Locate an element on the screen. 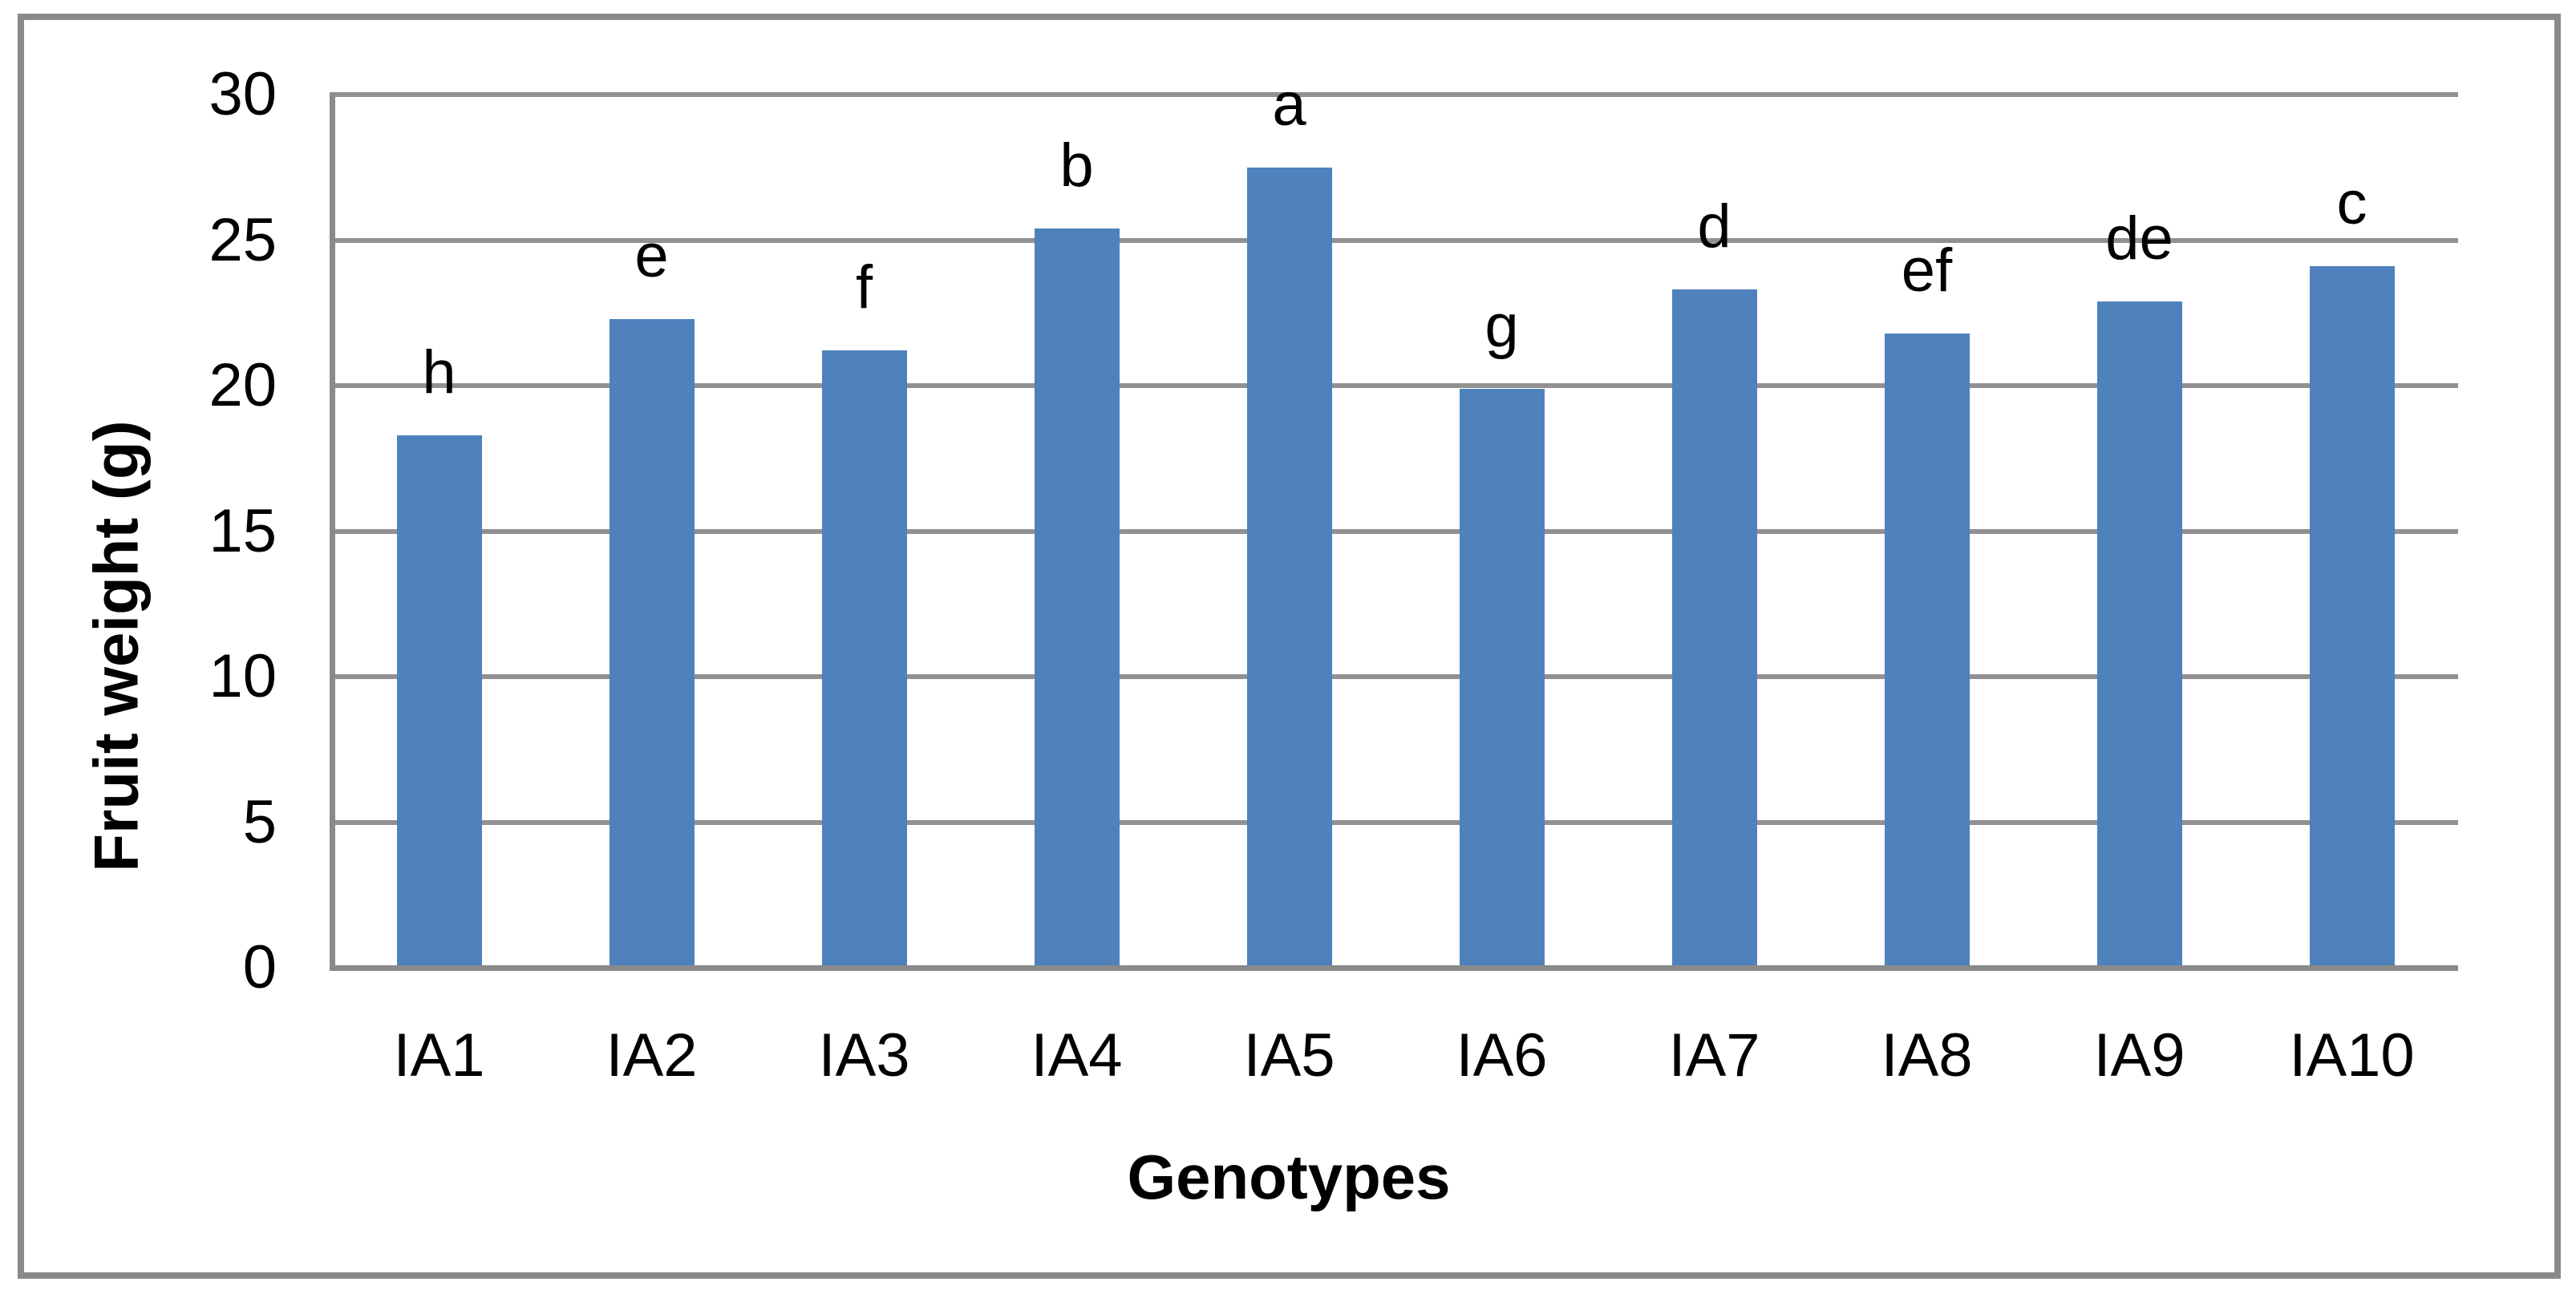 The height and width of the screenshot is (1298, 2576). significance-letter-IA8: ef is located at coordinates (1927, 271).